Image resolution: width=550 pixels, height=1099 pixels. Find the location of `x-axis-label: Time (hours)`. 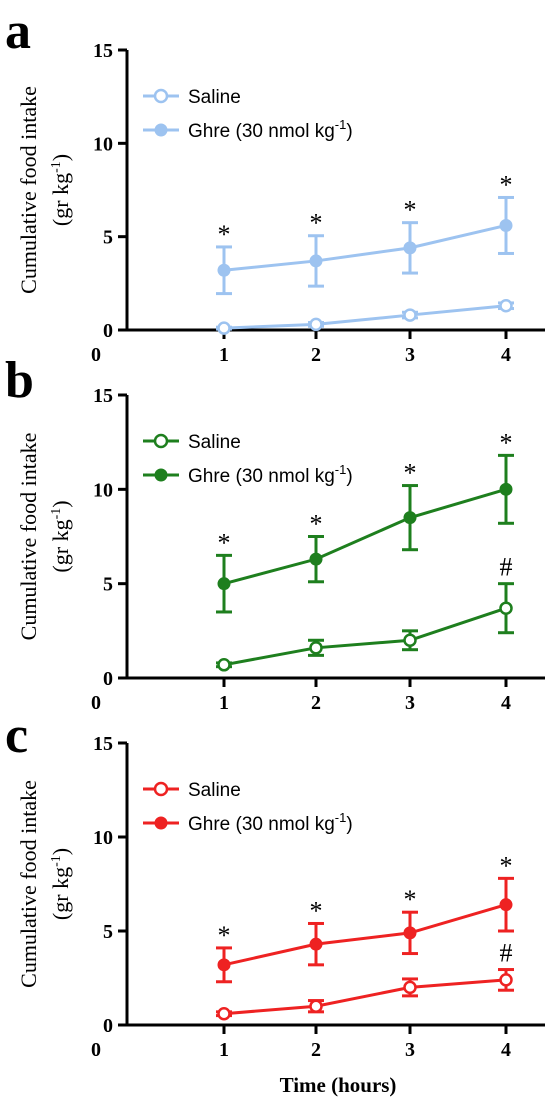

x-axis-label: Time (hours) is located at coordinates (338, 1085).